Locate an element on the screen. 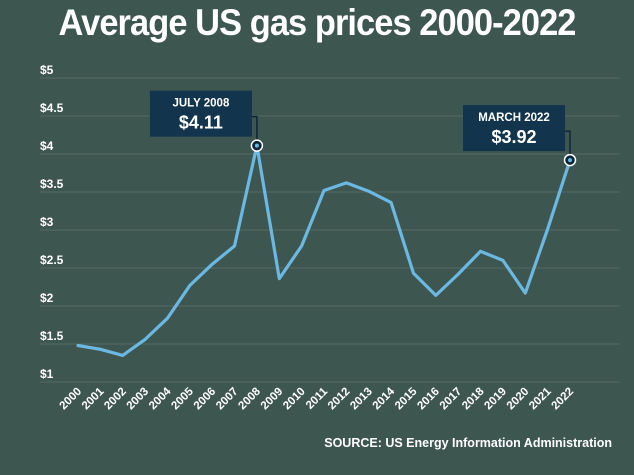 Image resolution: width=634 pixels, height=475 pixels. annotations: JULY 2008 $4.11 MARCH 2022 $3.92 is located at coordinates (363, 128).